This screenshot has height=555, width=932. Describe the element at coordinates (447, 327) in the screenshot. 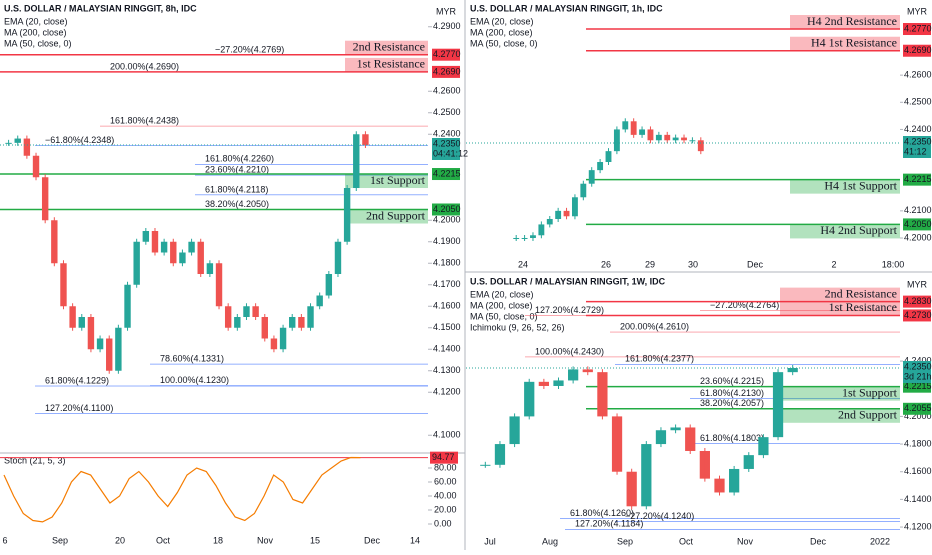

I see `y-tick-label: 4.1500` at that location.